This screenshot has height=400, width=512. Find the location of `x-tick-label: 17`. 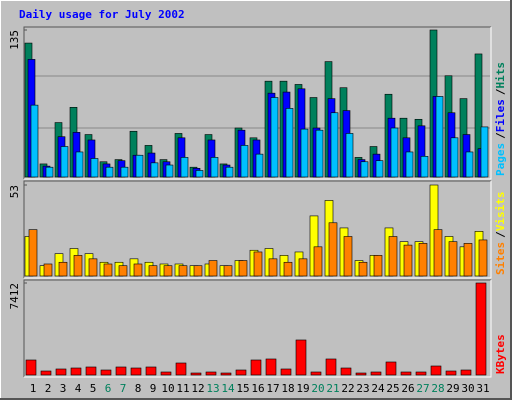

x-tick-label: 17 is located at coordinates (272, 388).